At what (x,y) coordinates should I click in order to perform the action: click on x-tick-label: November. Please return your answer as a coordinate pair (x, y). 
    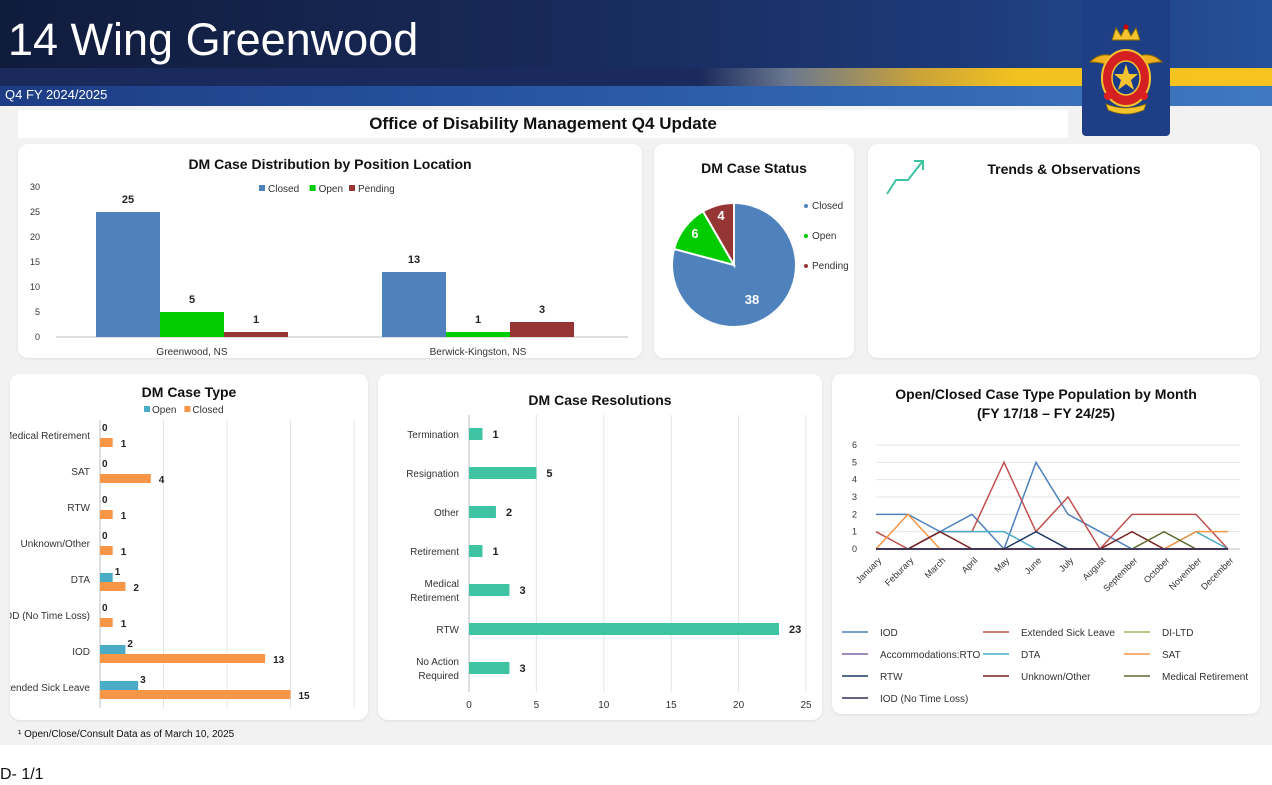
    Looking at the image, I should click on (1185, 573).